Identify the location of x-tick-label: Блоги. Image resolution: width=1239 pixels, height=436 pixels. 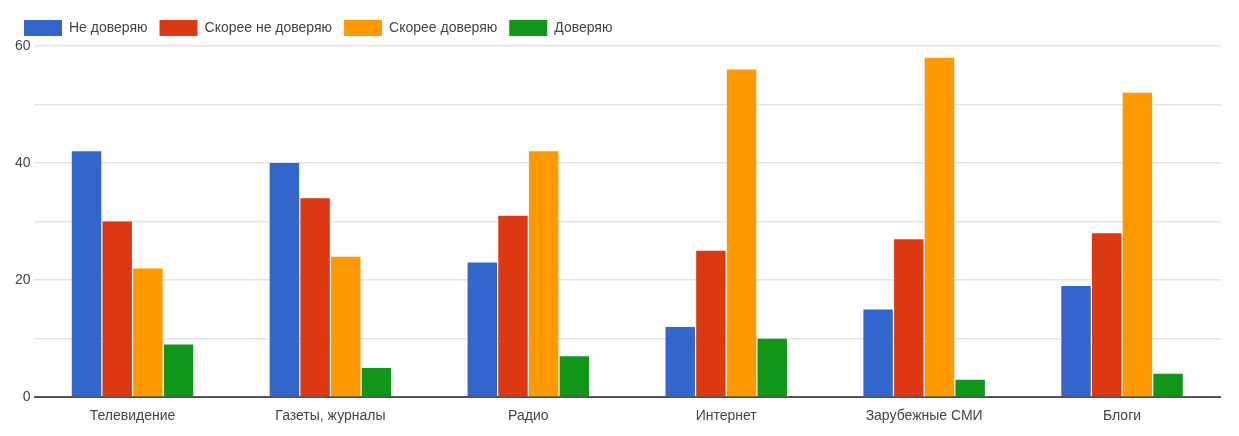
(1122, 415).